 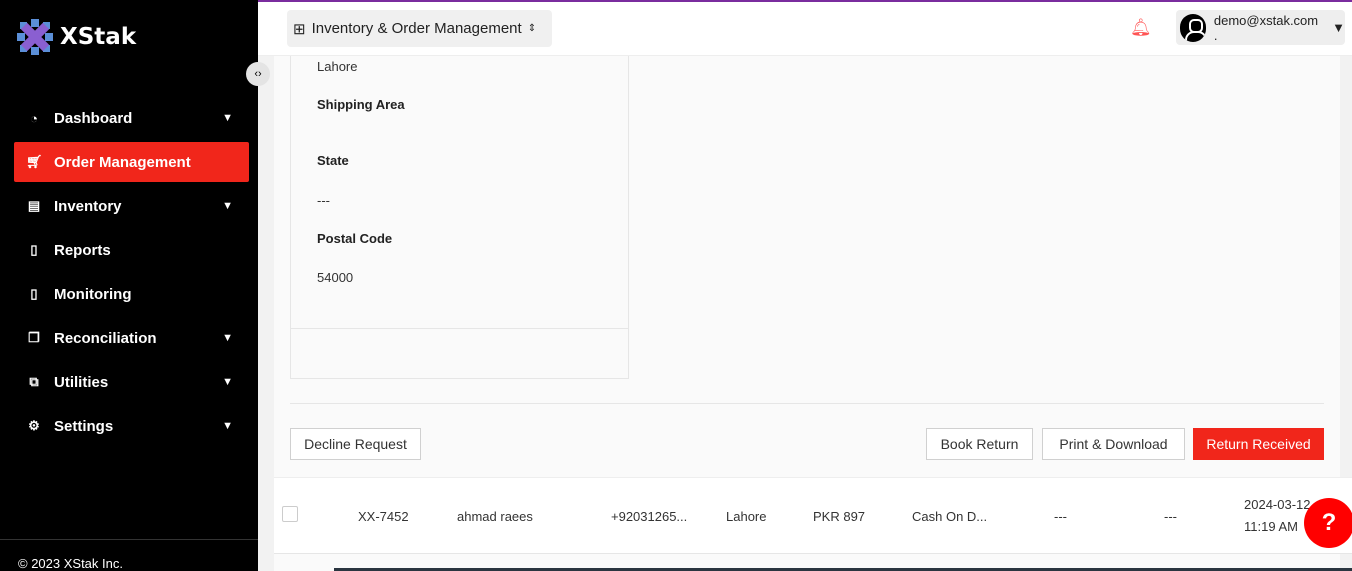 What do you see at coordinates (1266, 27) in the screenshot?
I see `user-email: demo@xstak.com .` at bounding box center [1266, 27].